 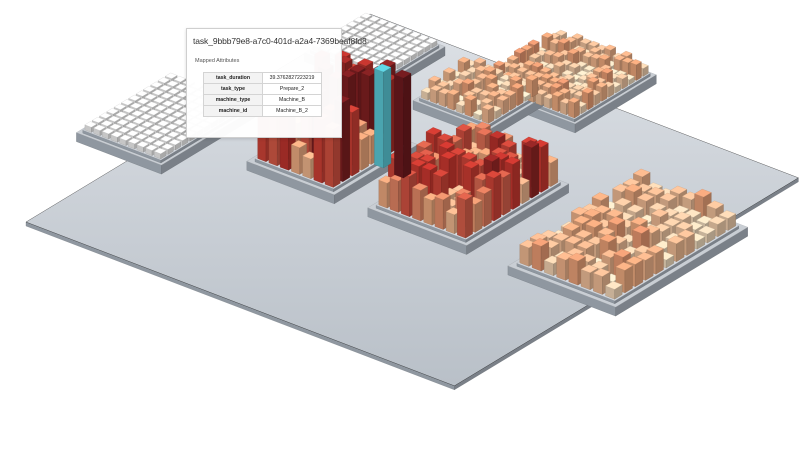 I want to click on attribute-row: task_type Prepare_2, so click(x=262, y=89).